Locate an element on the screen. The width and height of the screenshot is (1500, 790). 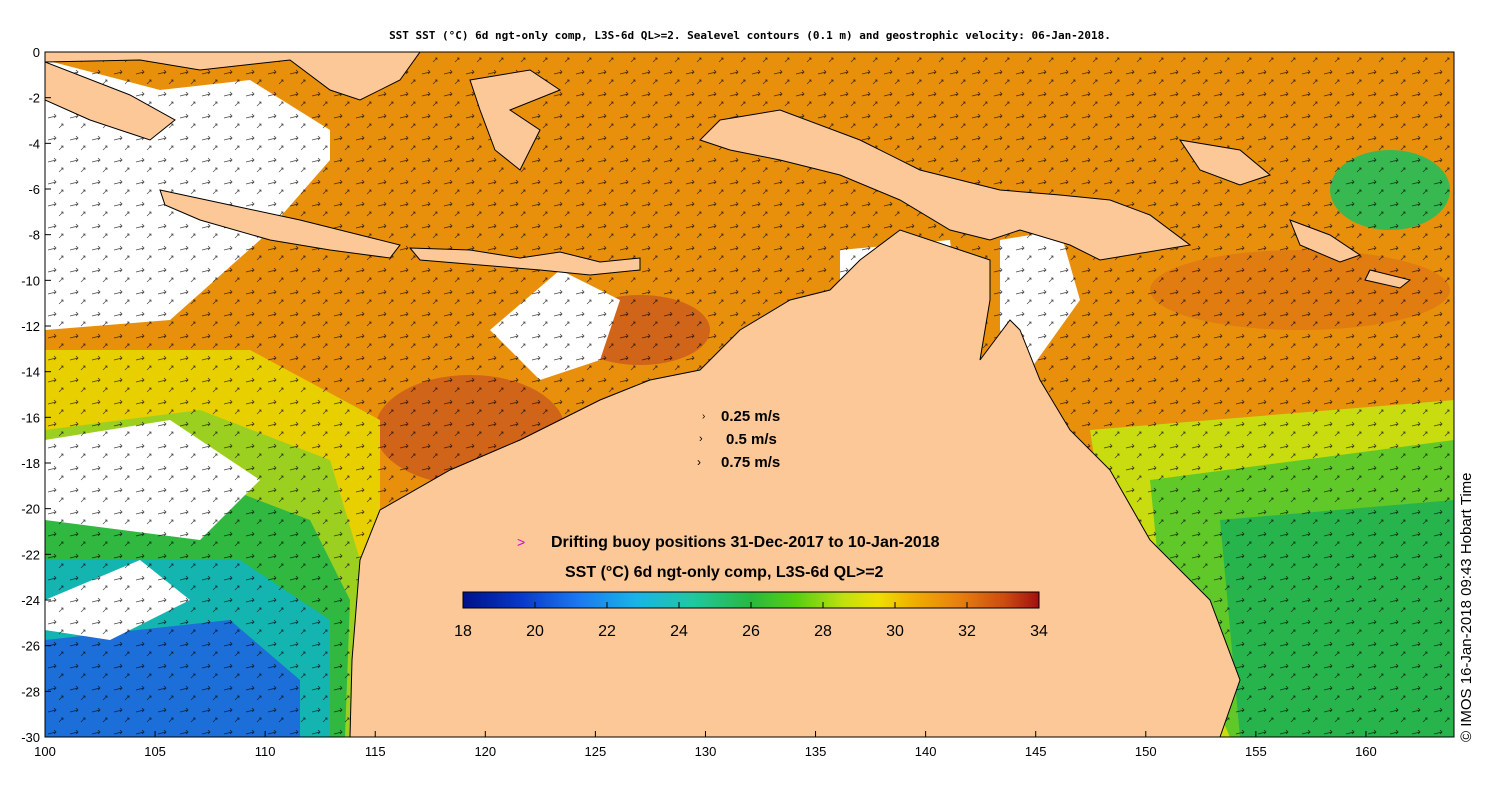
y-tick-label: -24 is located at coordinates (30, 600).